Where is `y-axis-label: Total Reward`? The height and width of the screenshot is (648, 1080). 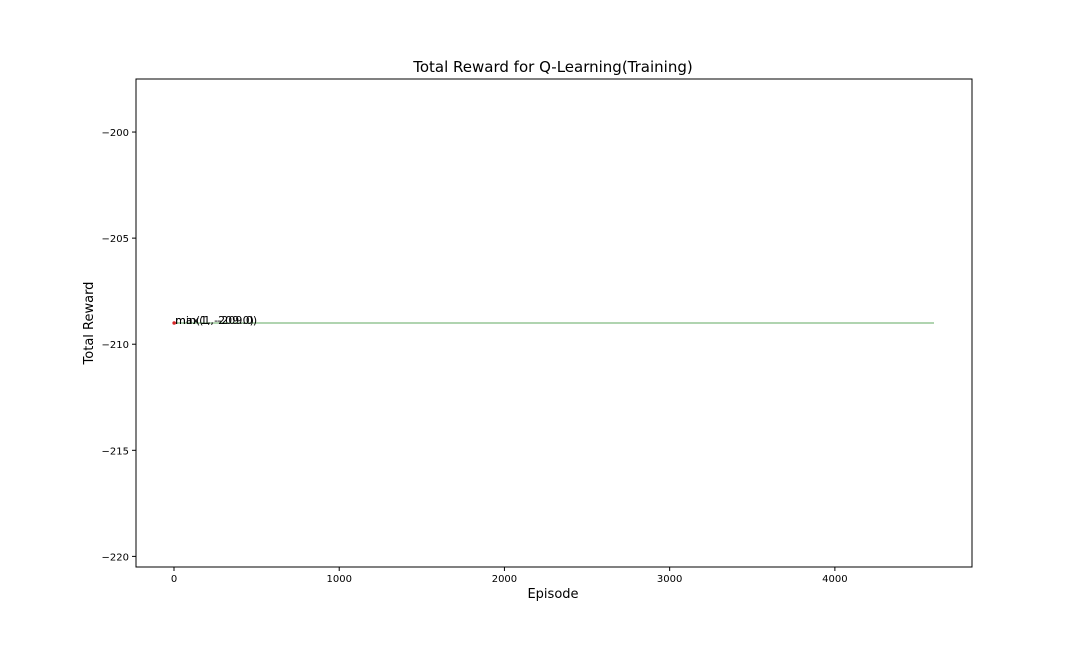 y-axis-label: Total Reward is located at coordinates (89, 324).